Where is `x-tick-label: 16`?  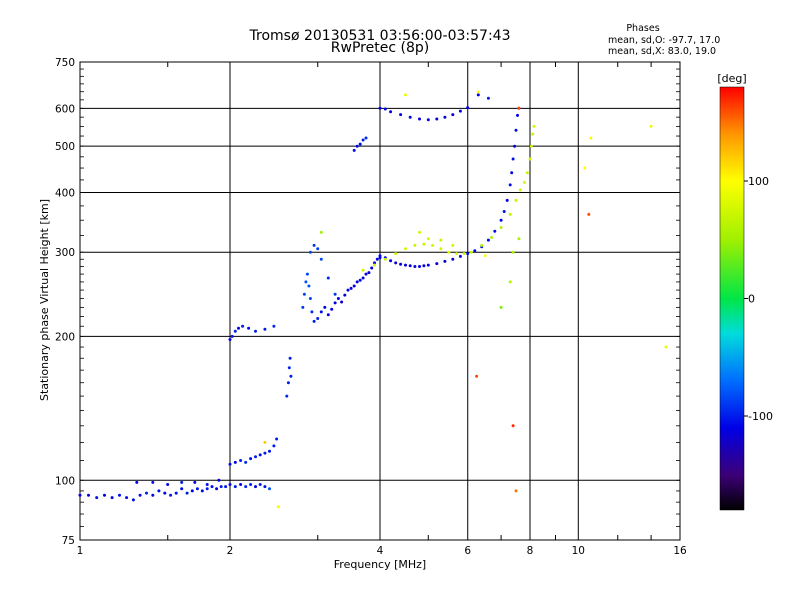
x-tick-label: 16 is located at coordinates (680, 551).